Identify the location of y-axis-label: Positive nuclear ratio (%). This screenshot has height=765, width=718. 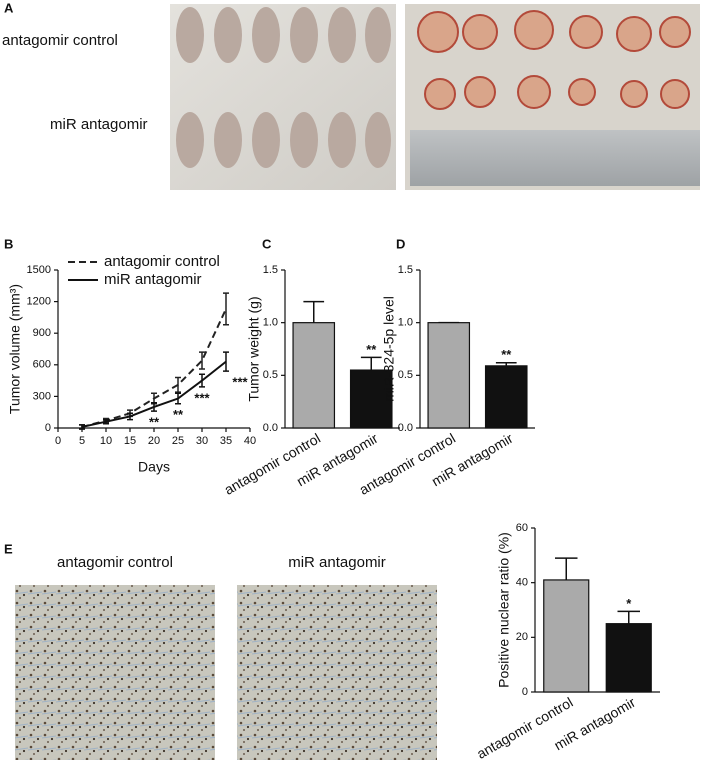
(504, 610).